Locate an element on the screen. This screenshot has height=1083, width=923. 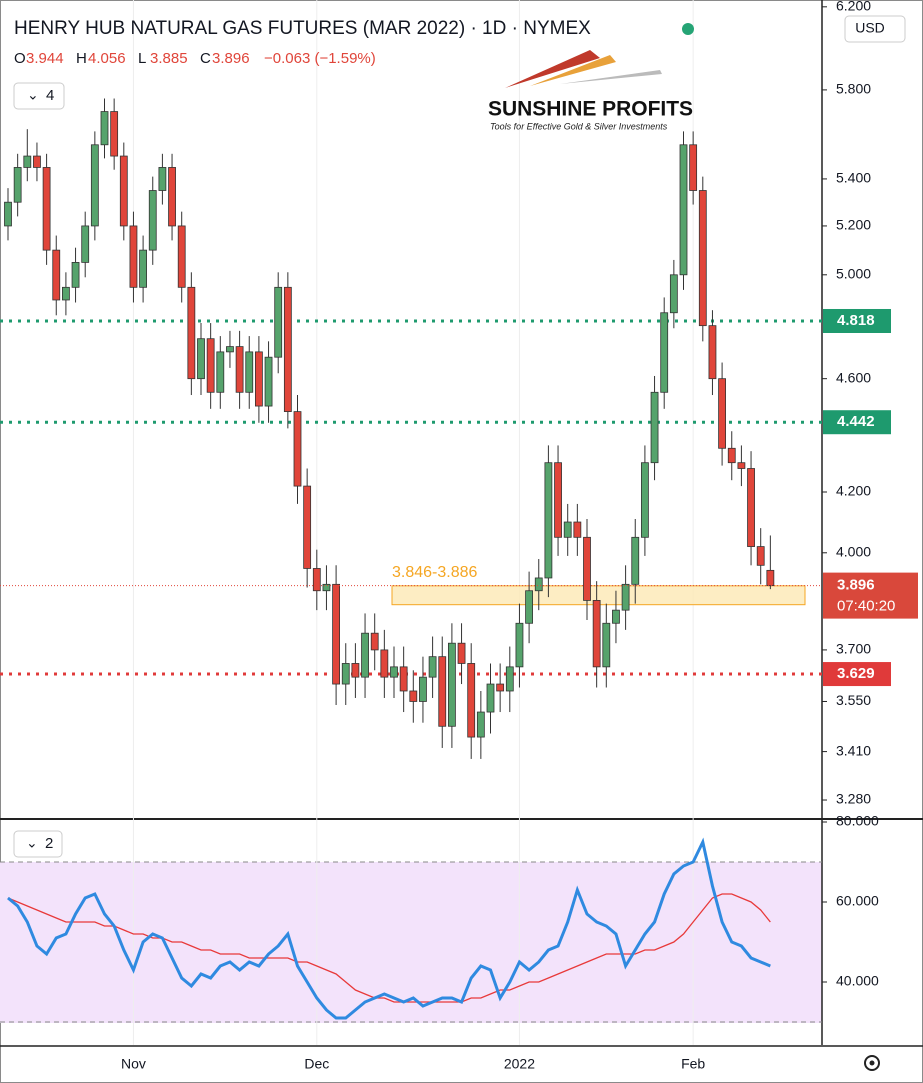
x-tick-label: Nov is located at coordinates (133, 1064).